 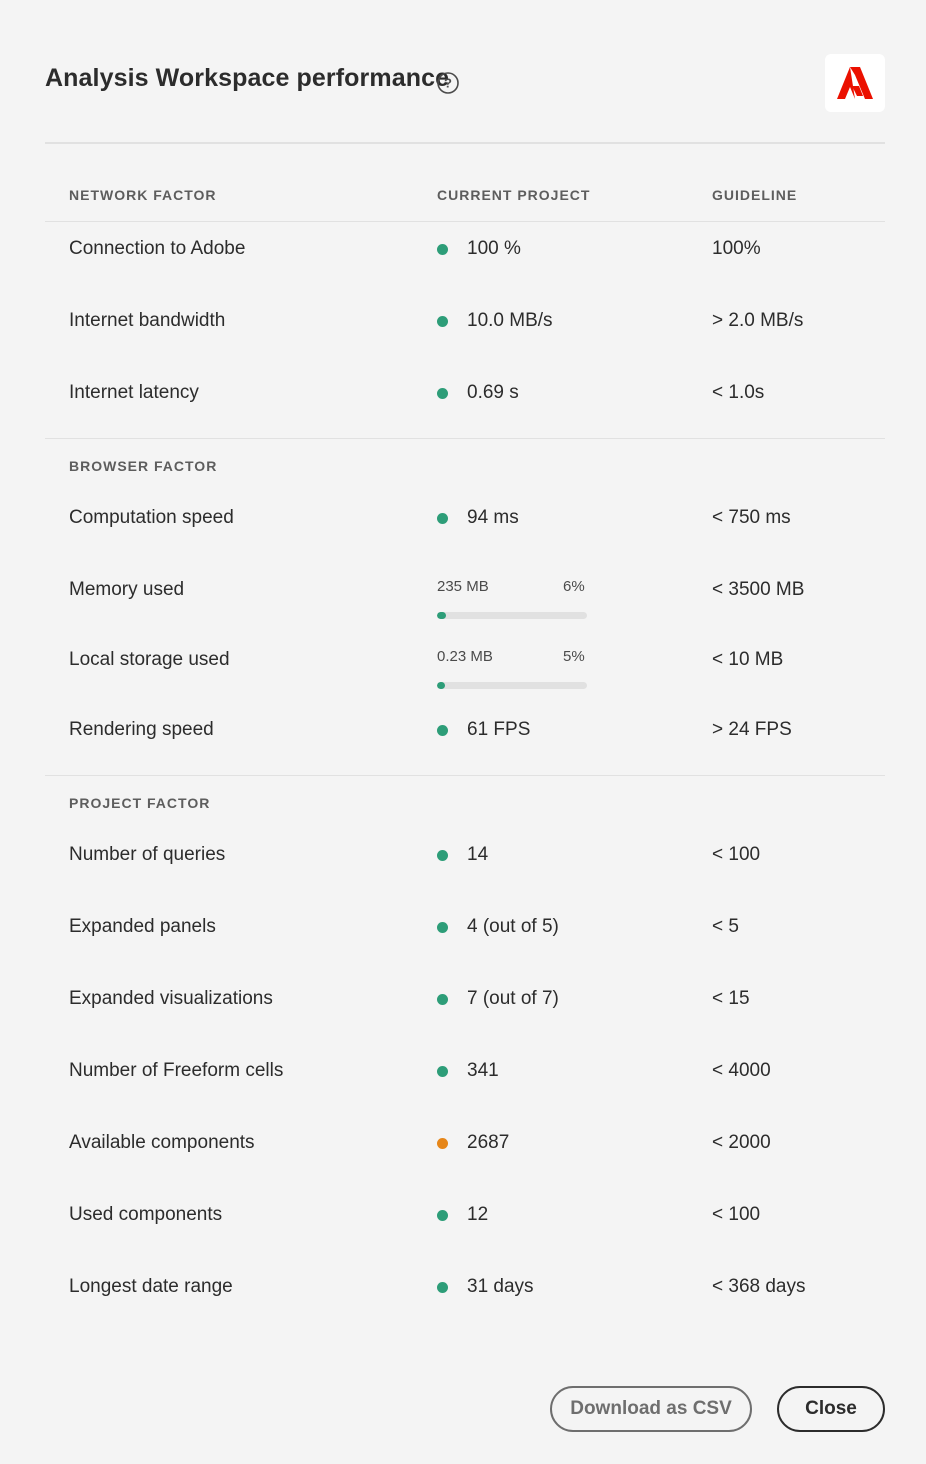 I want to click on metric-name: Memory used, so click(x=127, y=589).